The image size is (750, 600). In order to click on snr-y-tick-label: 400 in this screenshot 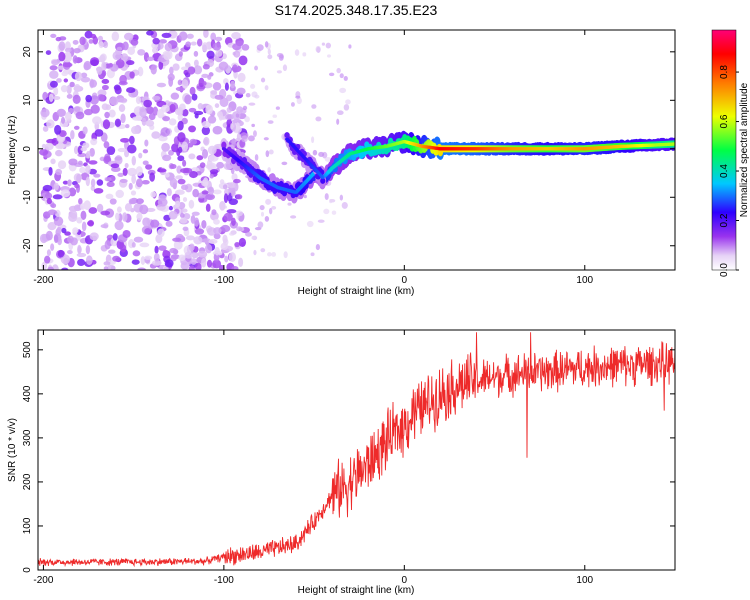, I will do `click(27, 393)`.